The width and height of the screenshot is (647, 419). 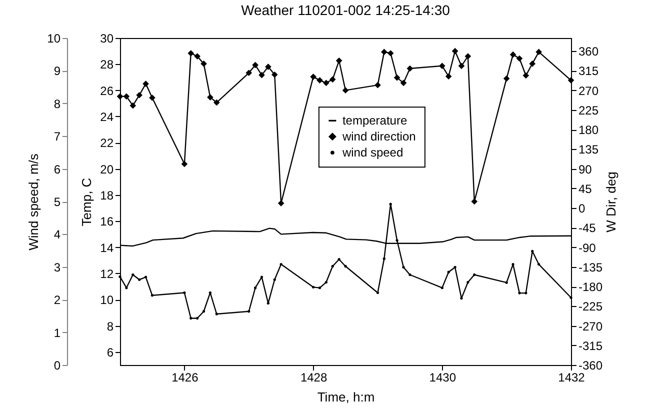 What do you see at coordinates (582, 209) in the screenshot?
I see `y2-tick-label: 0` at bounding box center [582, 209].